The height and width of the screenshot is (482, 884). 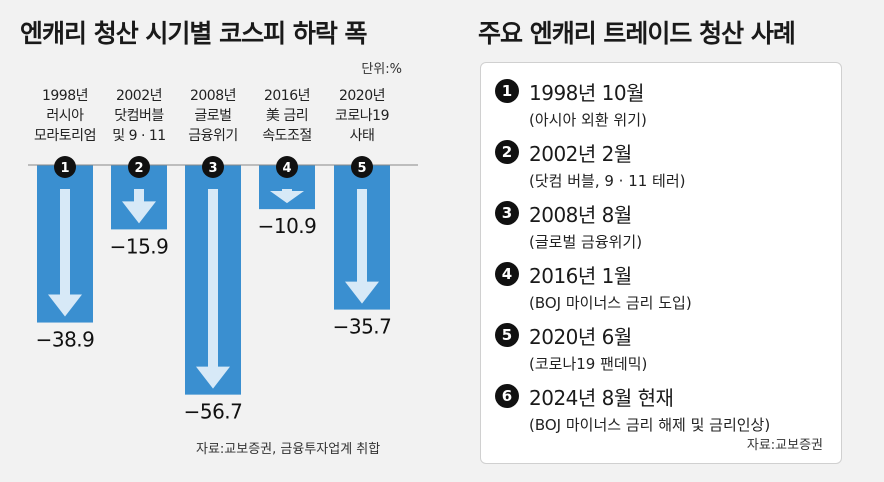 I want to click on case-description: (BOJ 마이너스 금리 해제 및 금리인상), so click(x=650, y=425).